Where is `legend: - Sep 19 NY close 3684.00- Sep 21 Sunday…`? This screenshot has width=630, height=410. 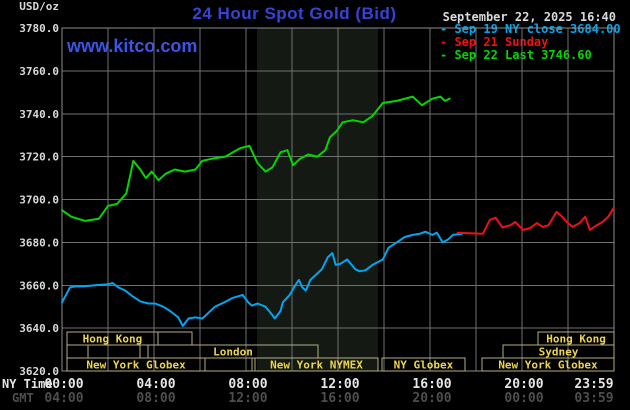 legend: - Sep 19 NY close 3684.00- Sep 21 Sunday… is located at coordinates (530, 42).